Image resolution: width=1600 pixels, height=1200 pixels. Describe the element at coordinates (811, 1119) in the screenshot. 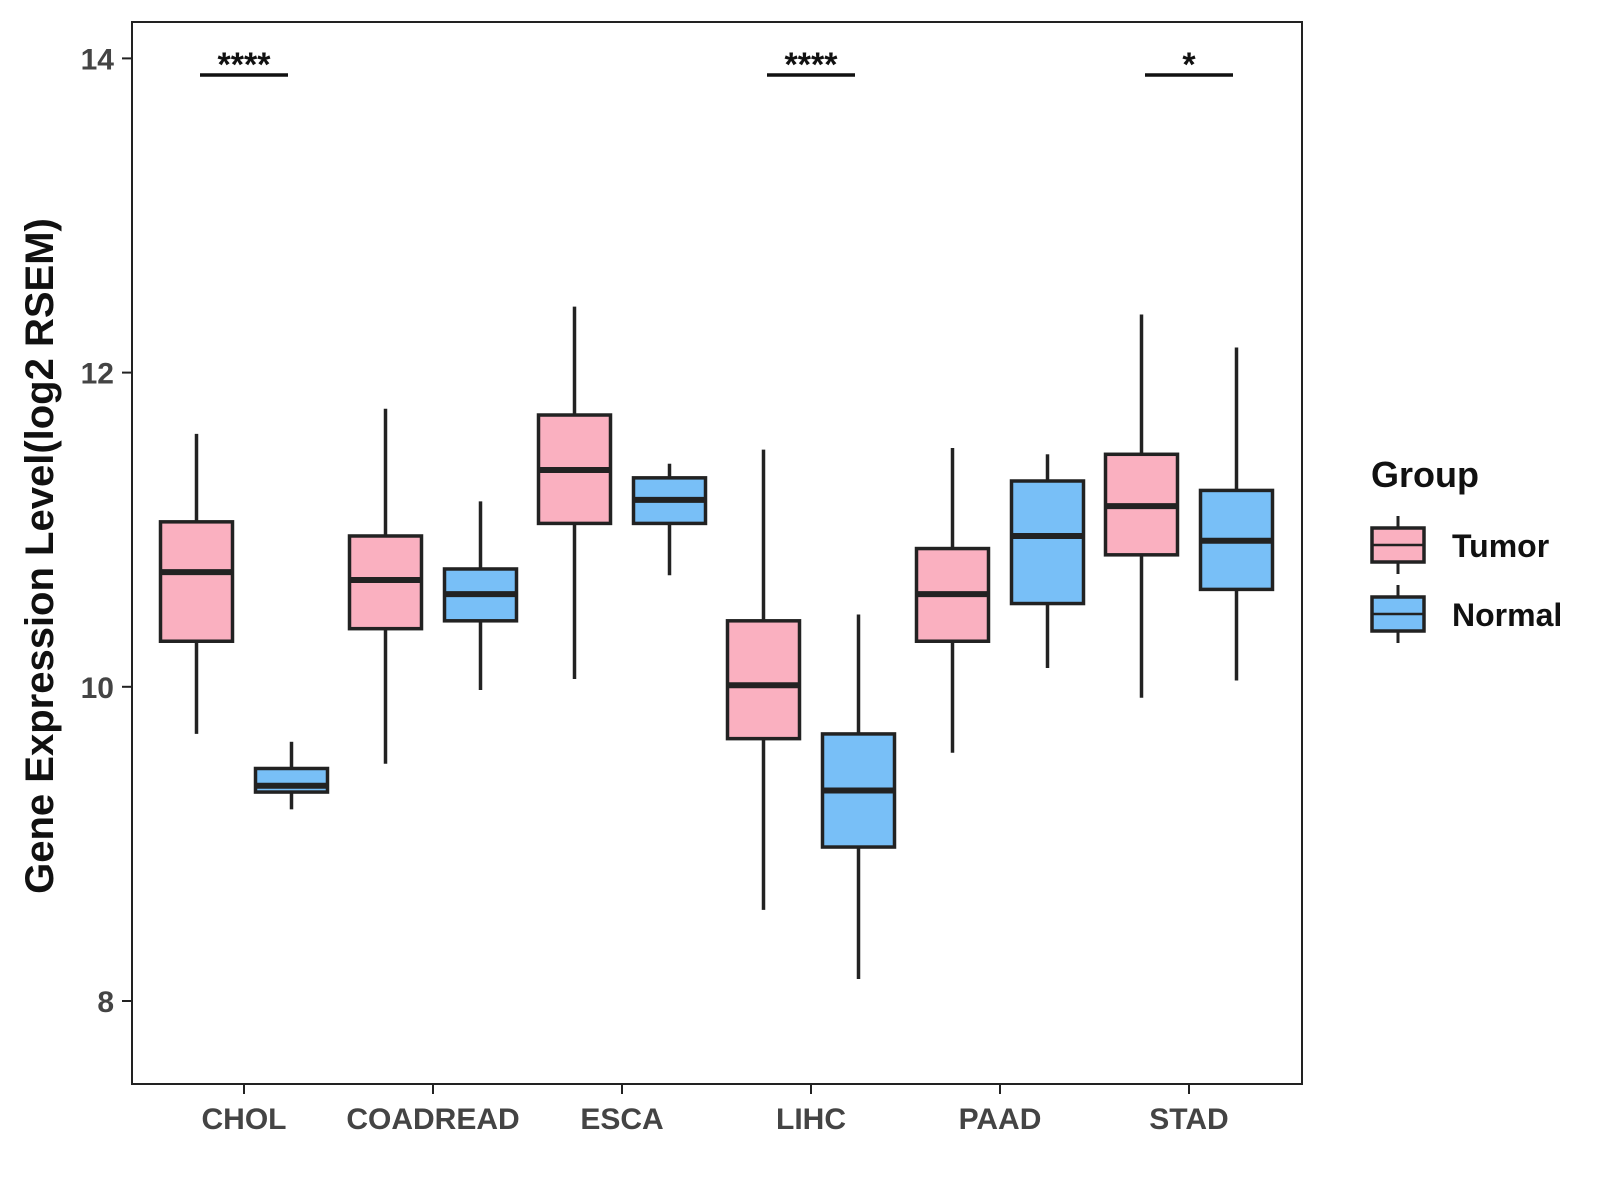

I see `x-tick-label: LIHC` at that location.